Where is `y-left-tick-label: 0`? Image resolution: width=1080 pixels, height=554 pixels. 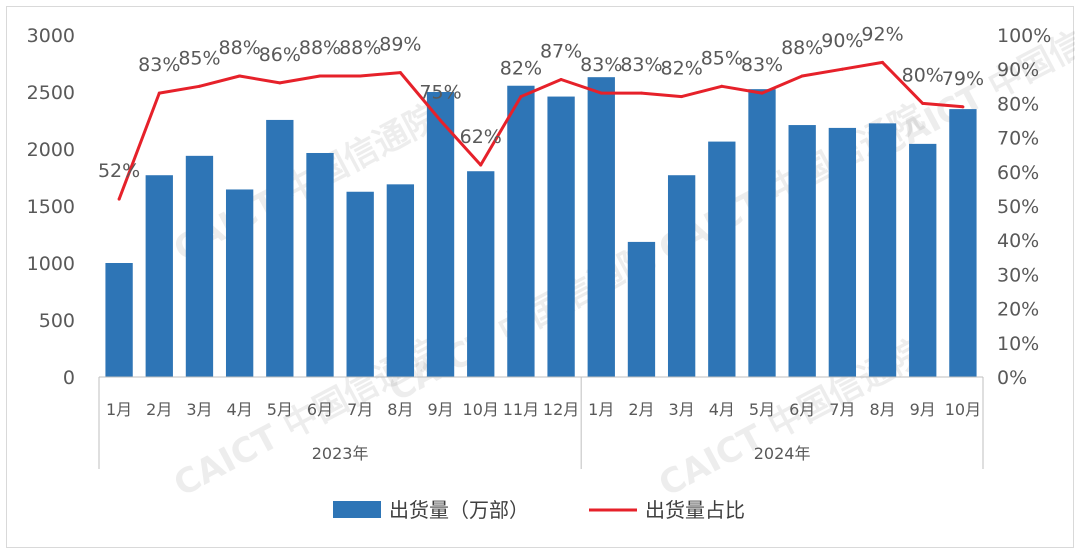
y-left-tick-label: 0 is located at coordinates (69, 378).